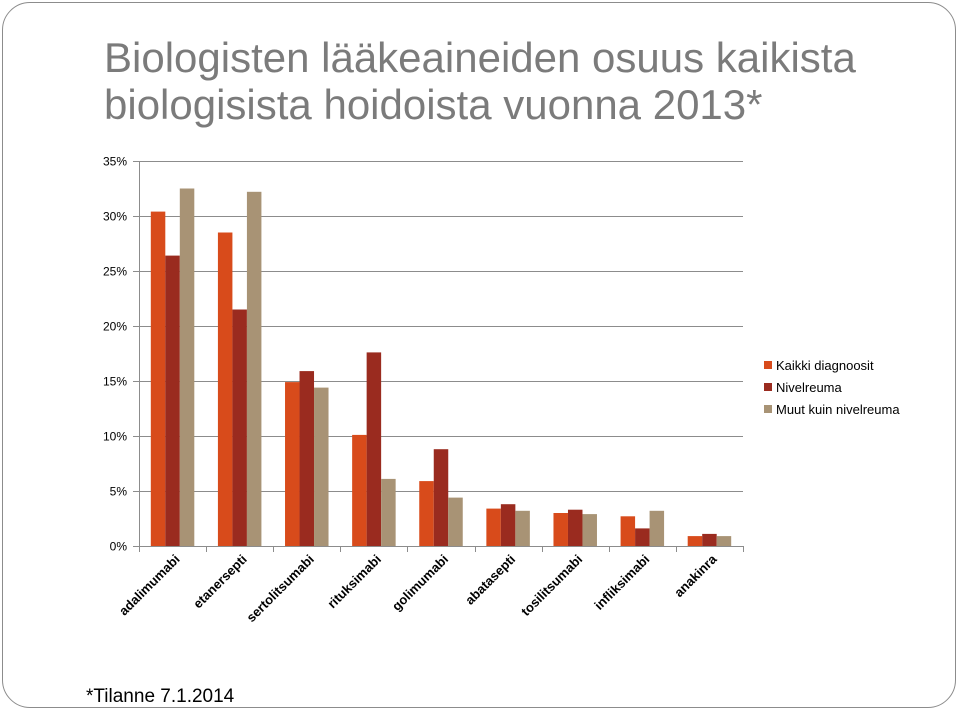 This screenshot has height=712, width=960. I want to click on legend-label: Muut kuin nivelreuma, so click(838, 409).